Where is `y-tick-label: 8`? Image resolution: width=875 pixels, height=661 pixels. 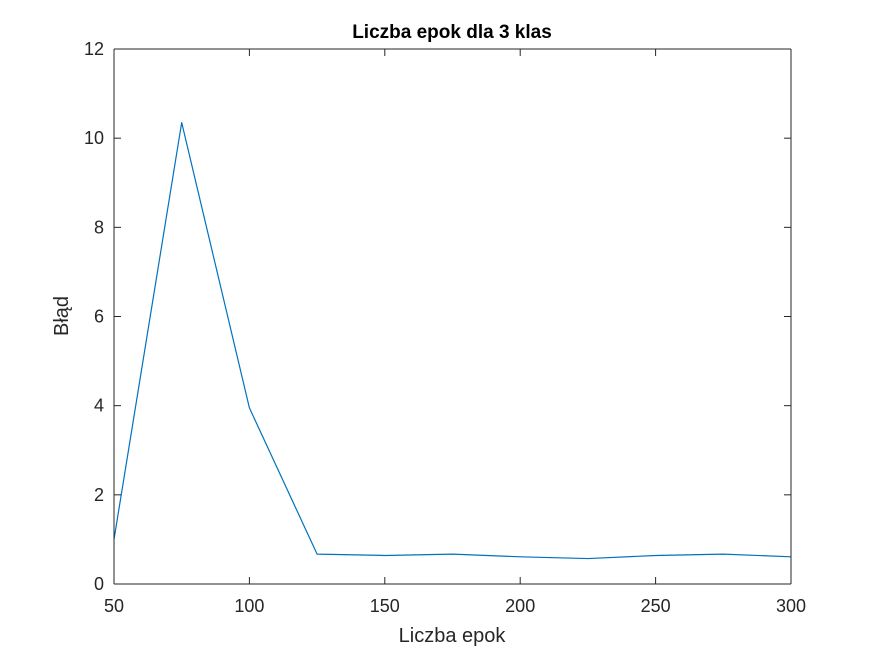
y-tick-label: 8 is located at coordinates (99, 227).